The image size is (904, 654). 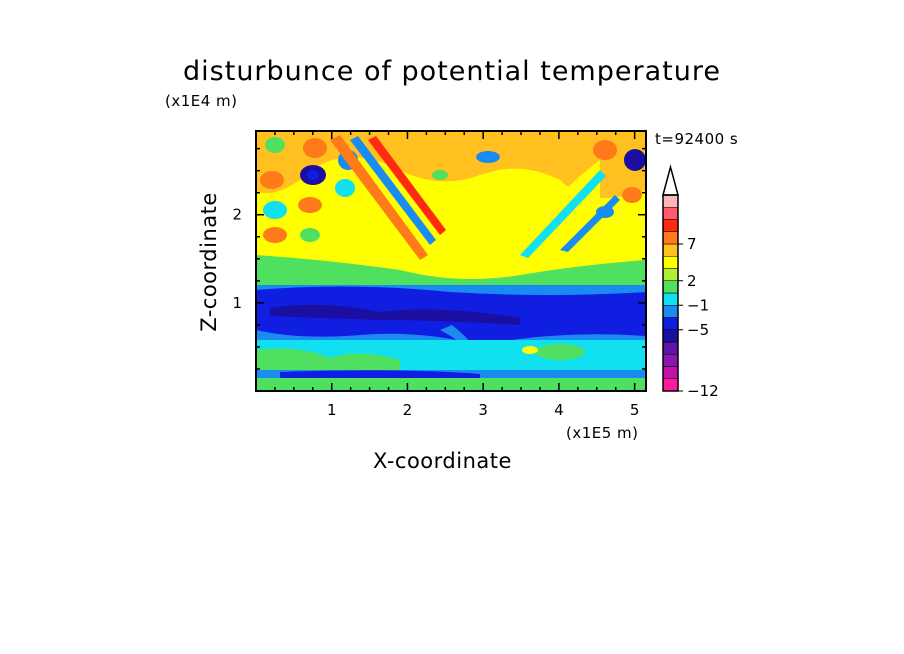 I want to click on y-axis-unit: (x1E4 m), so click(x=201, y=101).